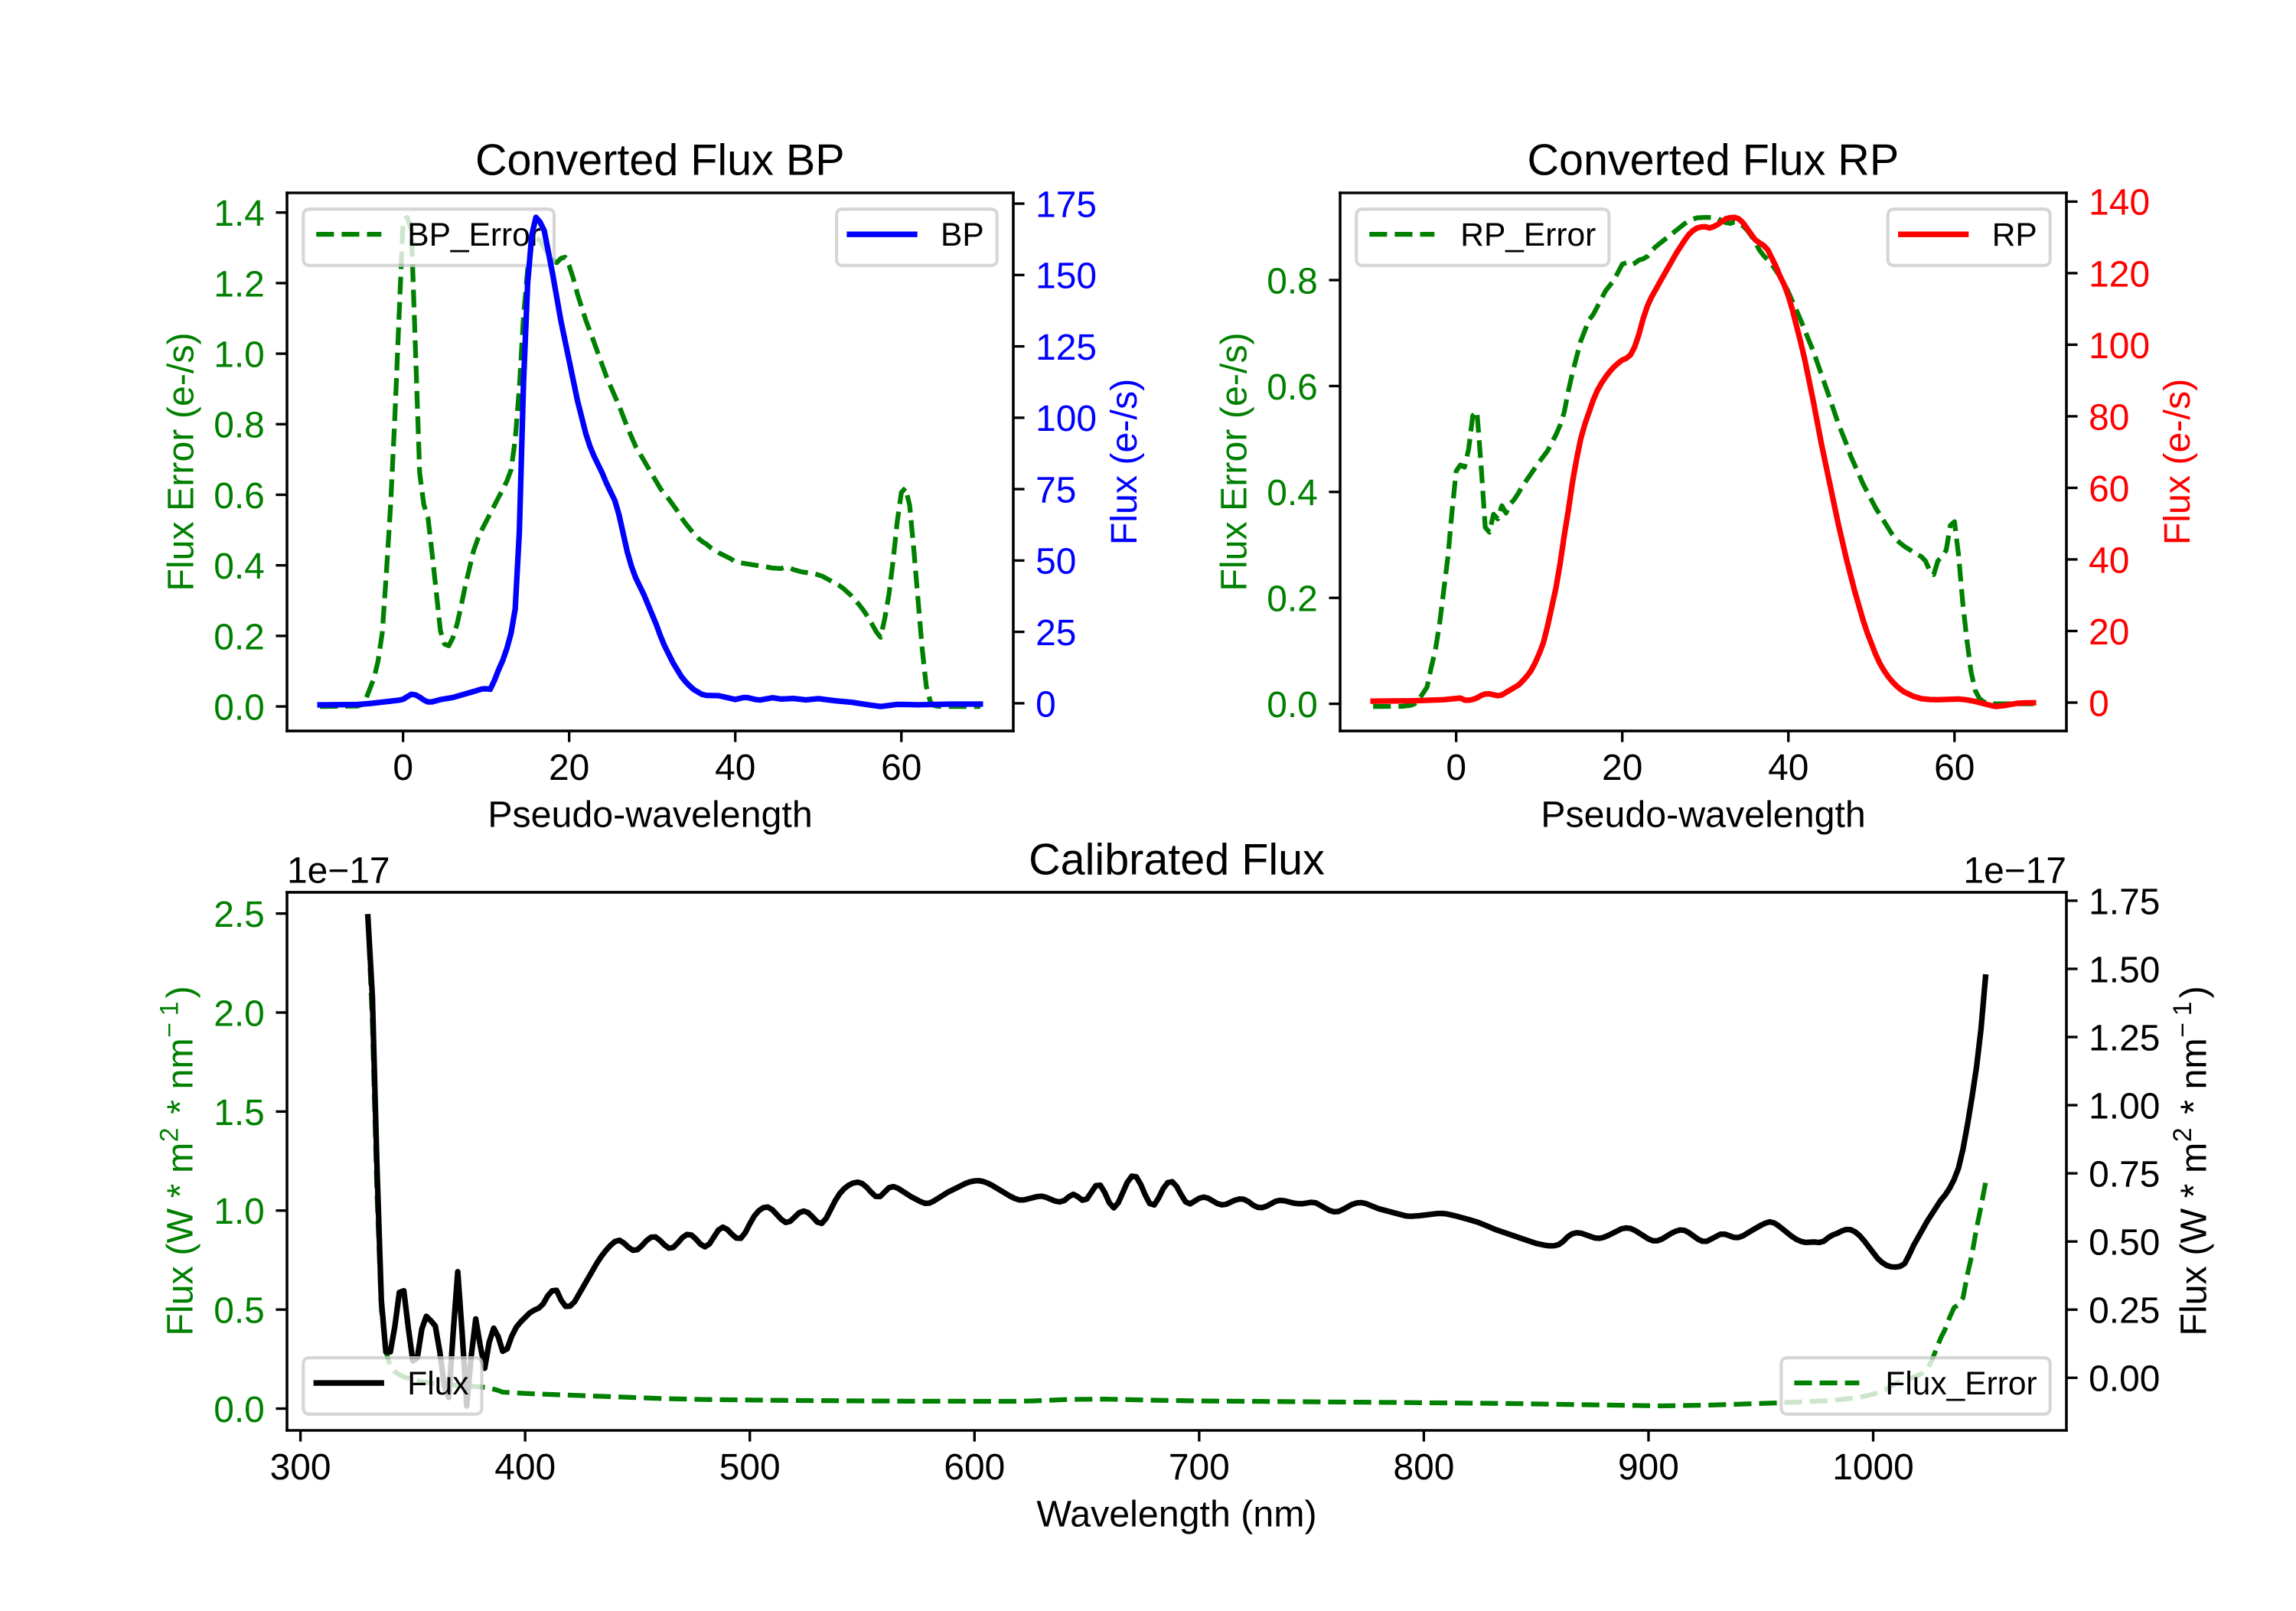  Describe the element at coordinates (2124, 1243) in the screenshot. I see `svg-text: 0.50` at that location.